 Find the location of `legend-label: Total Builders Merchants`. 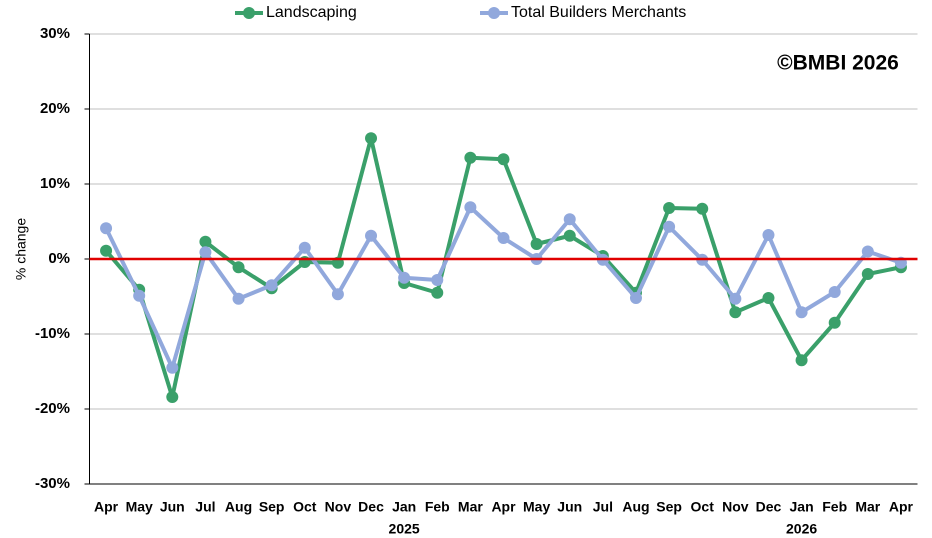

legend-label: Total Builders Merchants is located at coordinates (598, 12).